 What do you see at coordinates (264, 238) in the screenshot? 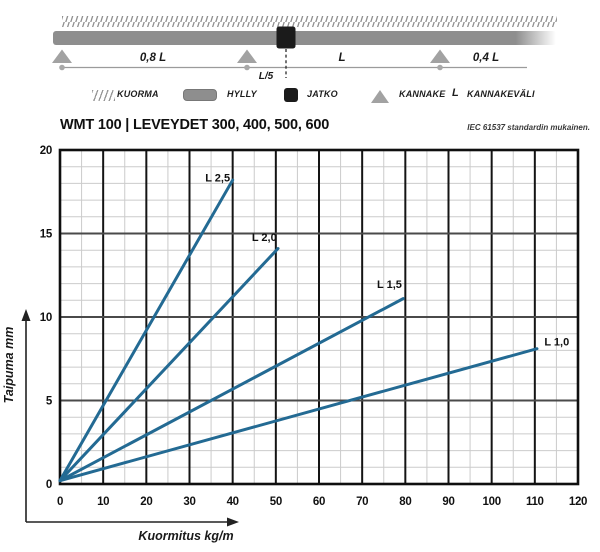
I see `series-label: L 2,0` at bounding box center [264, 238].